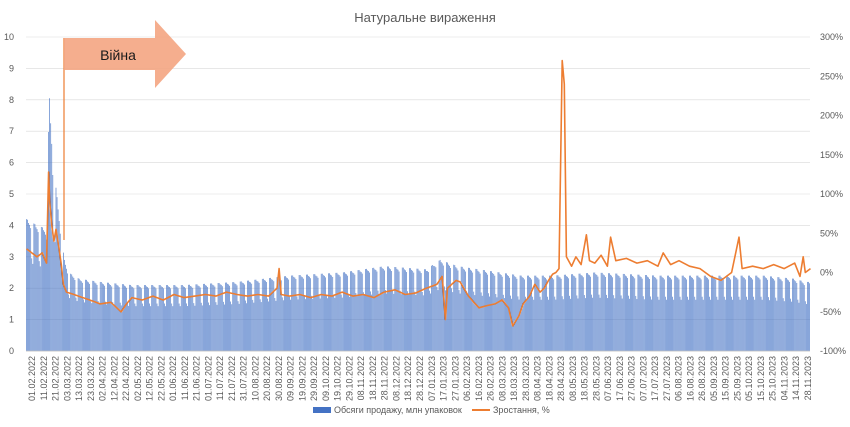  I want to click on x-tick-label: 26.02.2023, so click(491, 378).